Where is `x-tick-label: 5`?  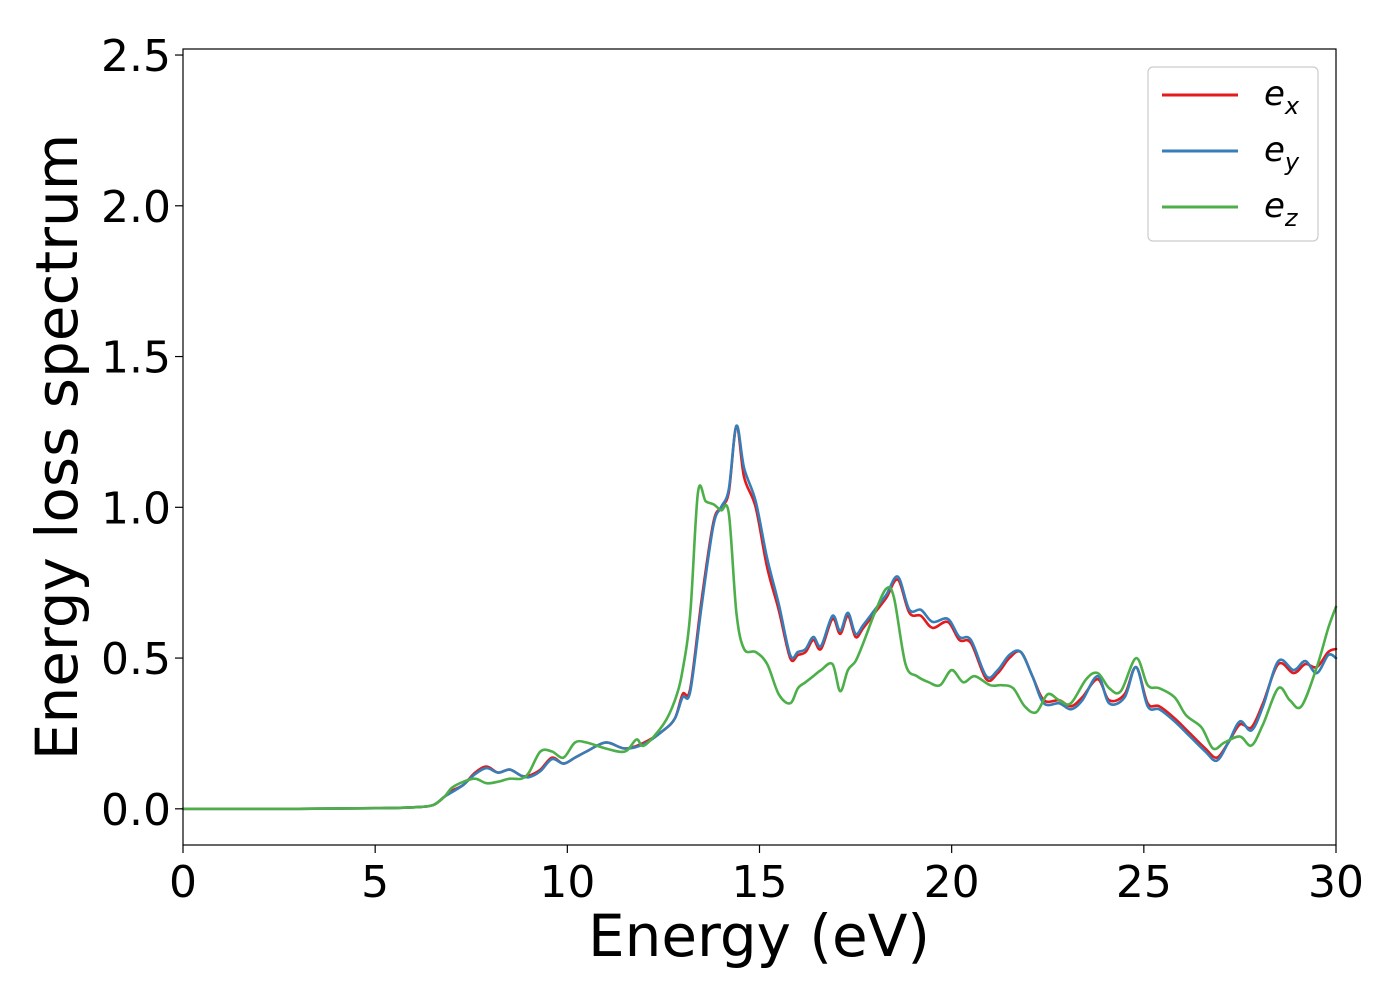 x-tick-label: 5 is located at coordinates (375, 882).